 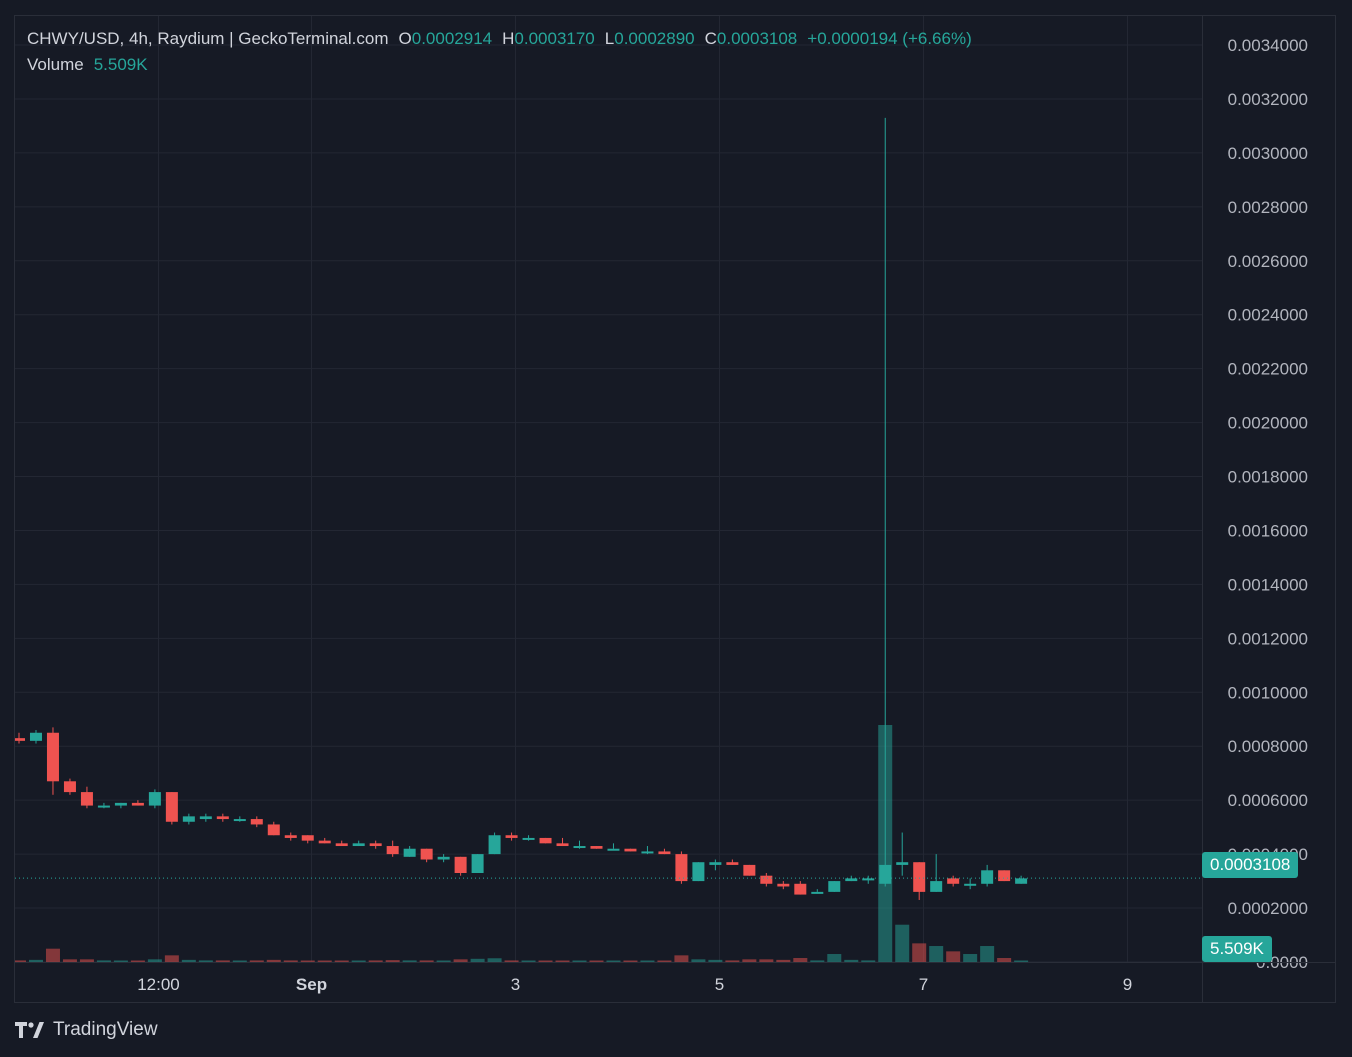 What do you see at coordinates (1268, 746) in the screenshot?
I see `y-axis-tick-label: 0.0008000` at bounding box center [1268, 746].